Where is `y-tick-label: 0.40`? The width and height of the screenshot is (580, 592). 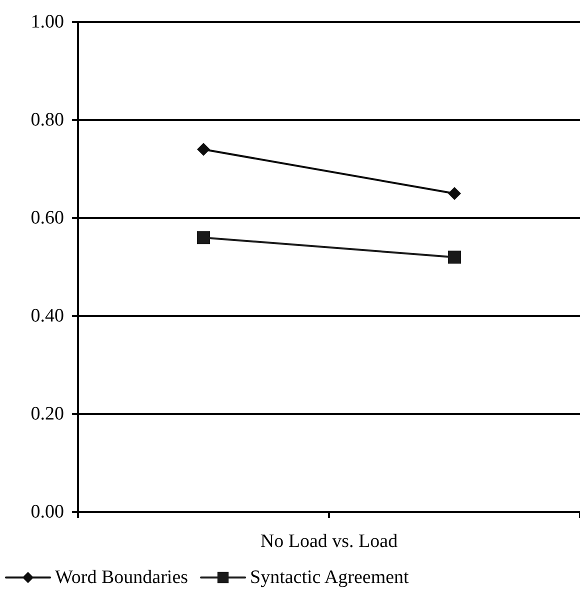
y-tick-label: 0.40 is located at coordinates (47, 316).